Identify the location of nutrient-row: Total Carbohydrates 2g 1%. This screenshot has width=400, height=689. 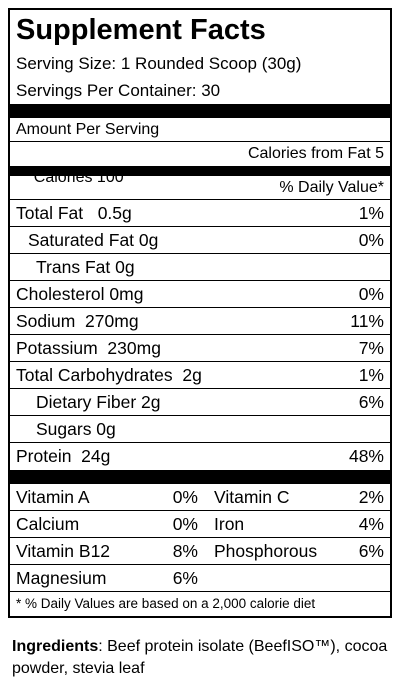
(200, 375).